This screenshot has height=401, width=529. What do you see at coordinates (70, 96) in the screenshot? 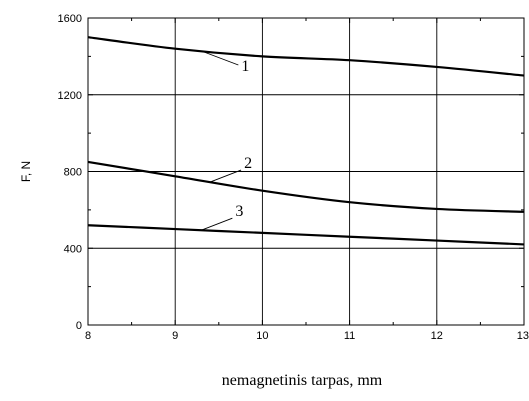
I see `y-tick-label-1200: 1200` at bounding box center [70, 96].